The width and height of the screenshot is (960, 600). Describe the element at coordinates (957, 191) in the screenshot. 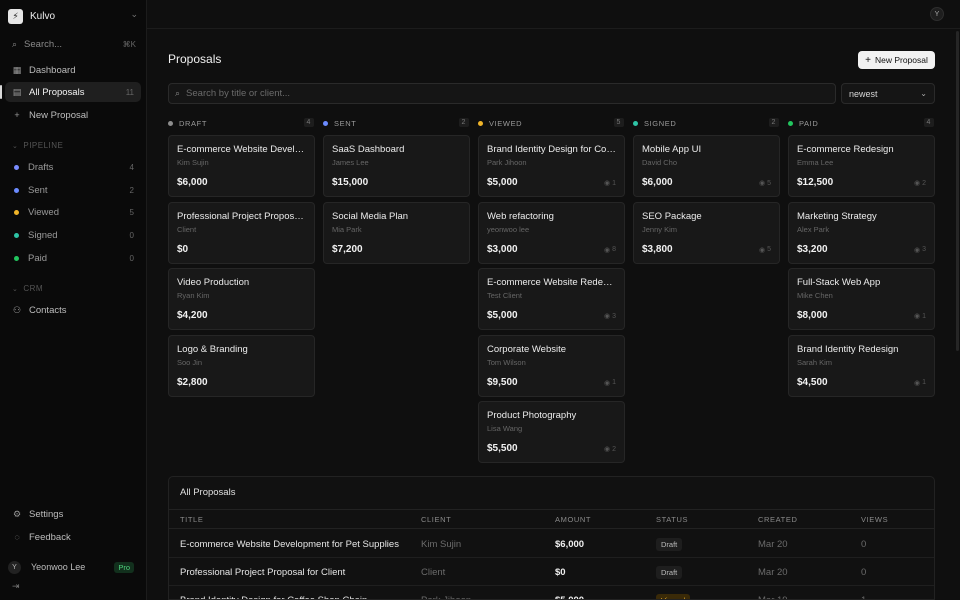

I see `scrollbar-thumb` at that location.